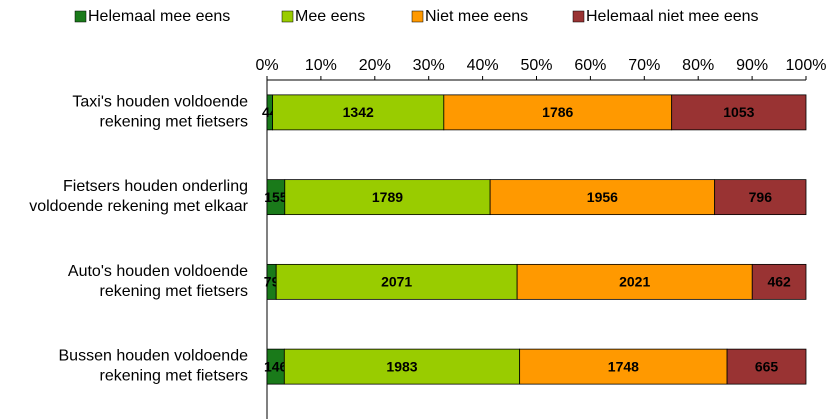 The width and height of the screenshot is (836, 419). What do you see at coordinates (272, 282) in the screenshot?
I see `data-label: 79` at bounding box center [272, 282].